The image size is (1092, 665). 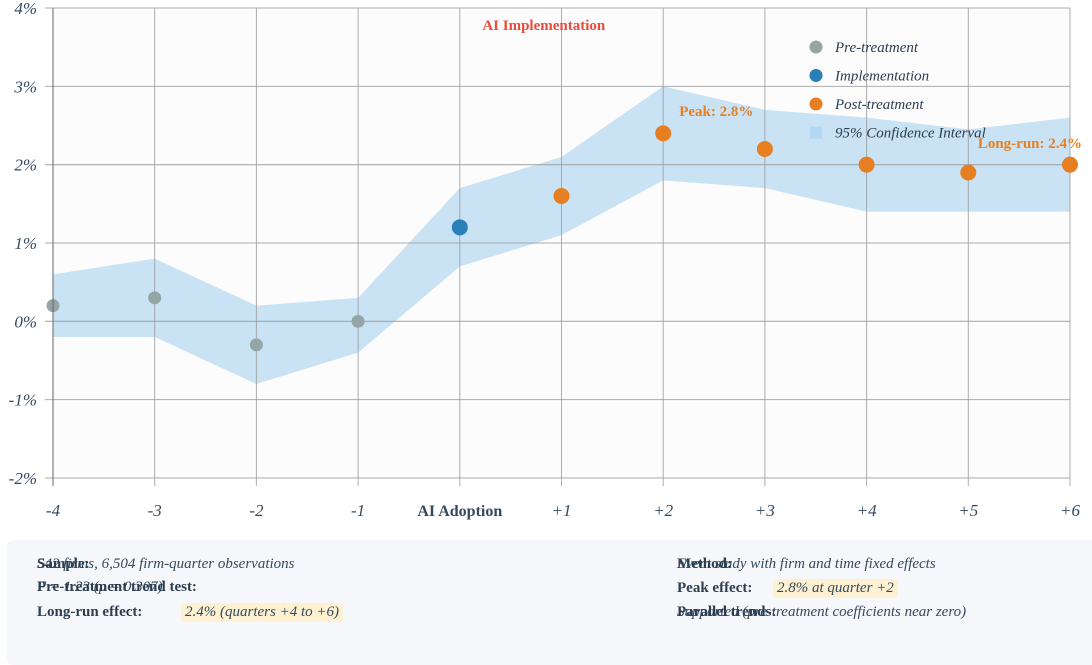 What do you see at coordinates (358, 510) in the screenshot?
I see `x-tick-label: -1` at bounding box center [358, 510].